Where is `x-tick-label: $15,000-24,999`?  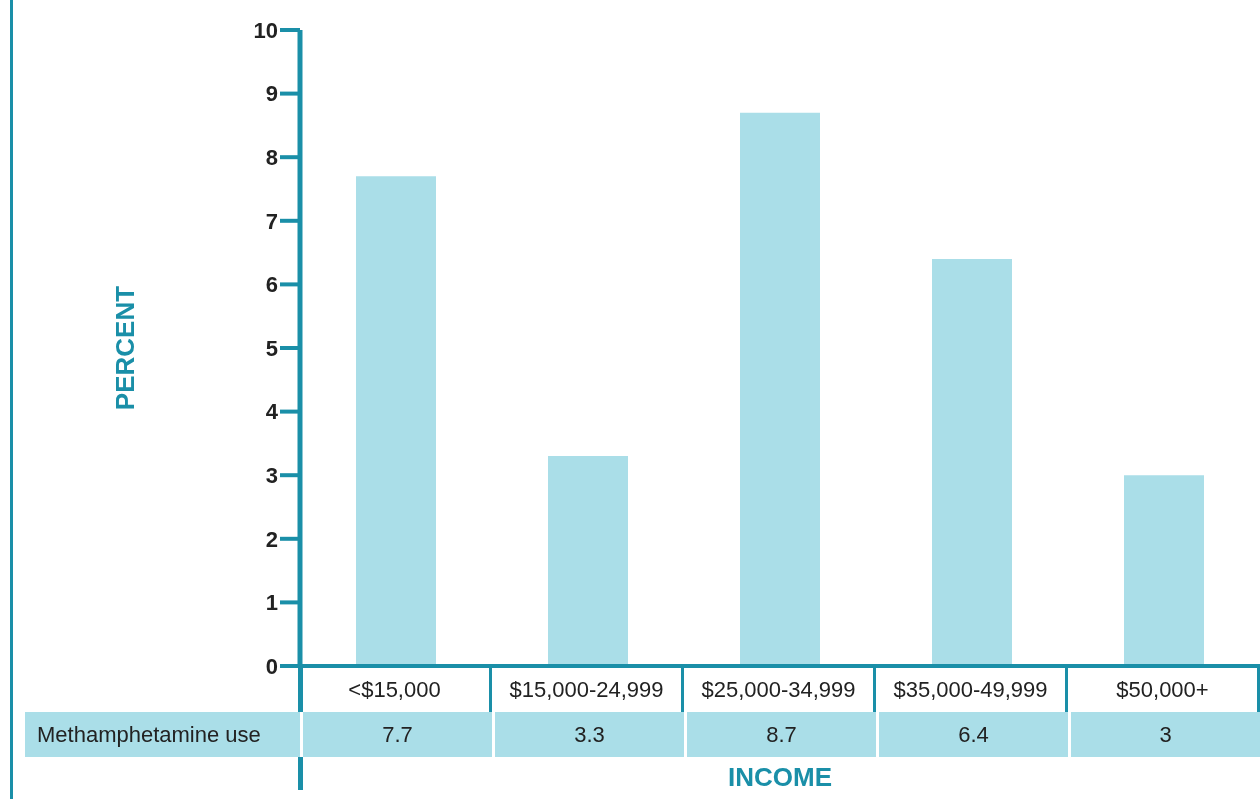
x-tick-label: $15,000-24,999 is located at coordinates (588, 689).